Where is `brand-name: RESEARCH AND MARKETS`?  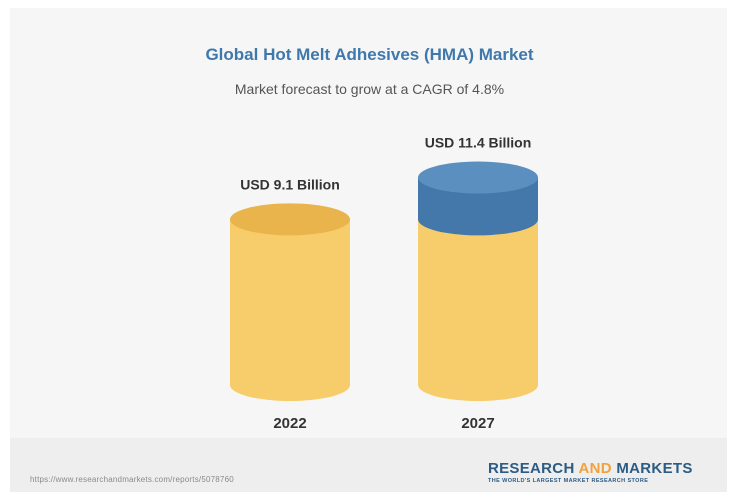 brand-name: RESEARCH AND MARKETS is located at coordinates (608, 468).